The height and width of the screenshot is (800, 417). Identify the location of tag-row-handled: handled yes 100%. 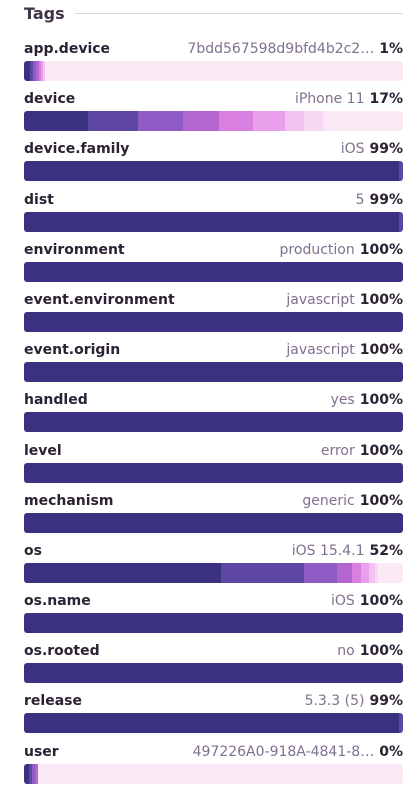
(213, 415).